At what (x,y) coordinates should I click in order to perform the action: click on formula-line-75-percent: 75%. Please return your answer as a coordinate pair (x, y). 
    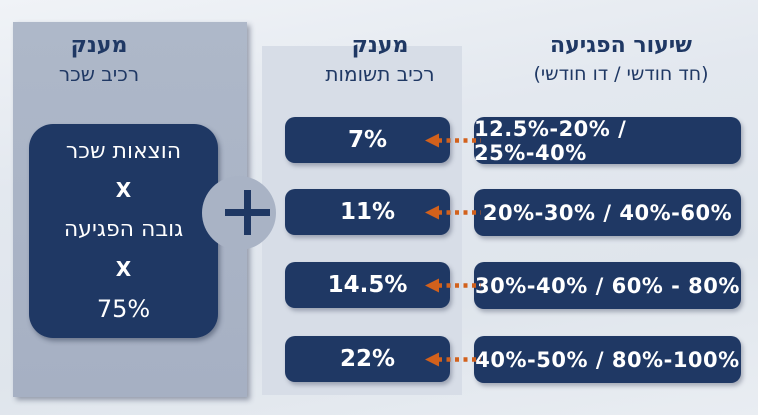
    Looking at the image, I should click on (123, 309).